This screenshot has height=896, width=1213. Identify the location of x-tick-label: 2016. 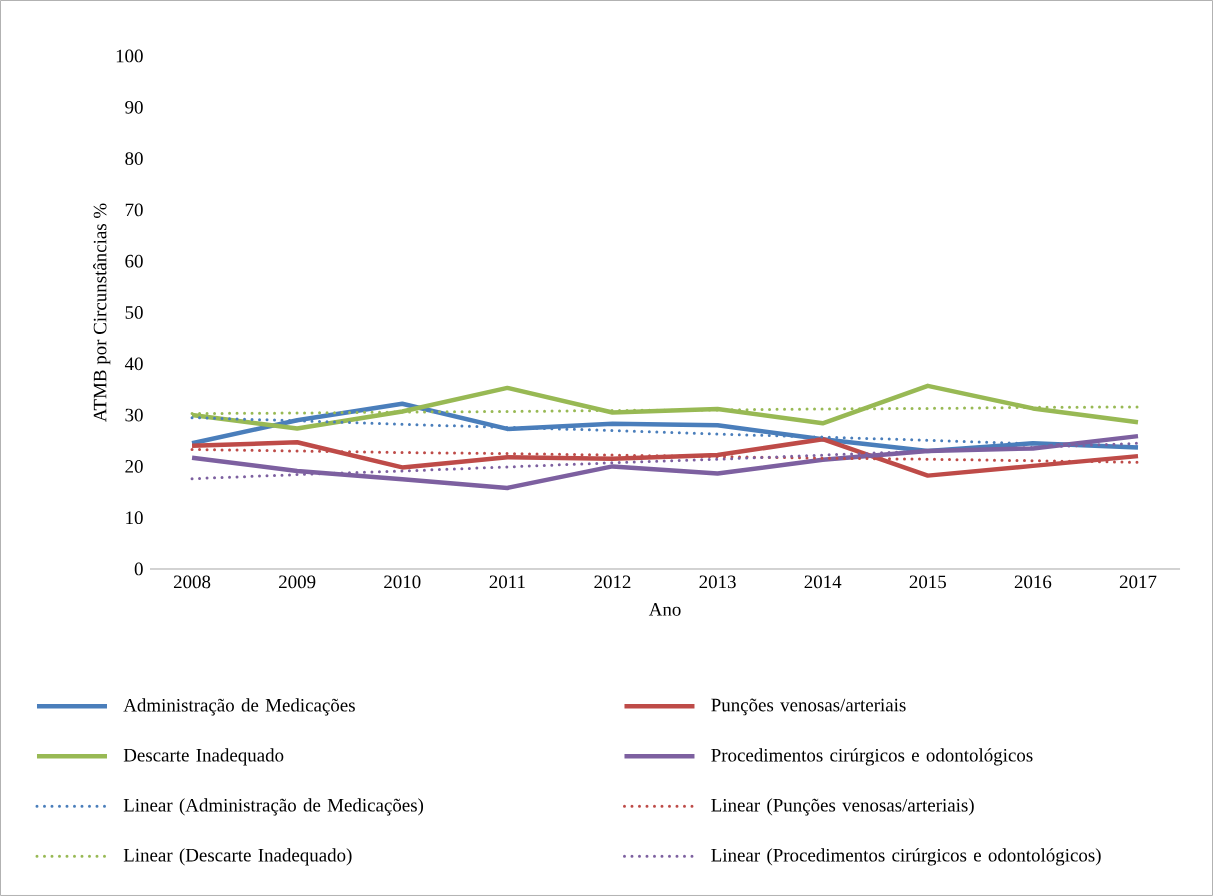
(1033, 582).